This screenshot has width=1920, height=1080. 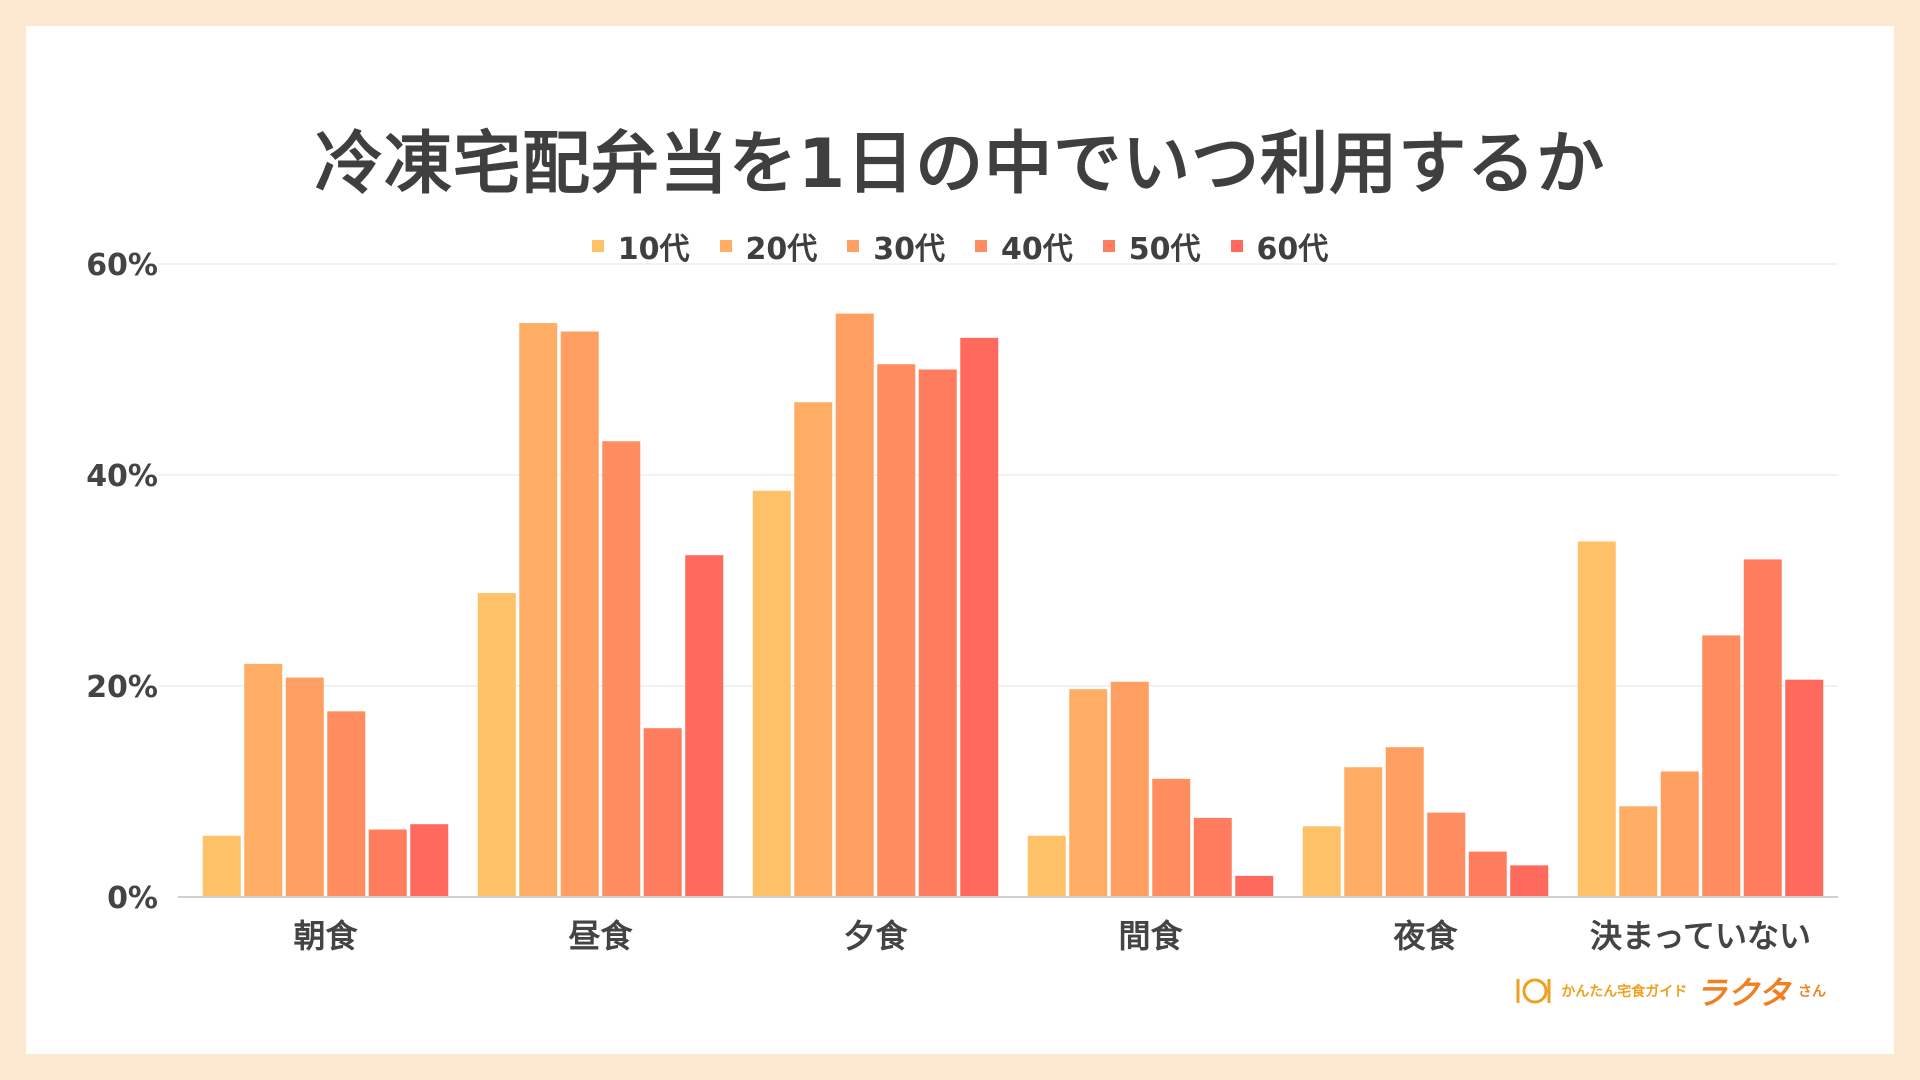 I want to click on legend-label: 30代, so click(x=909, y=249).